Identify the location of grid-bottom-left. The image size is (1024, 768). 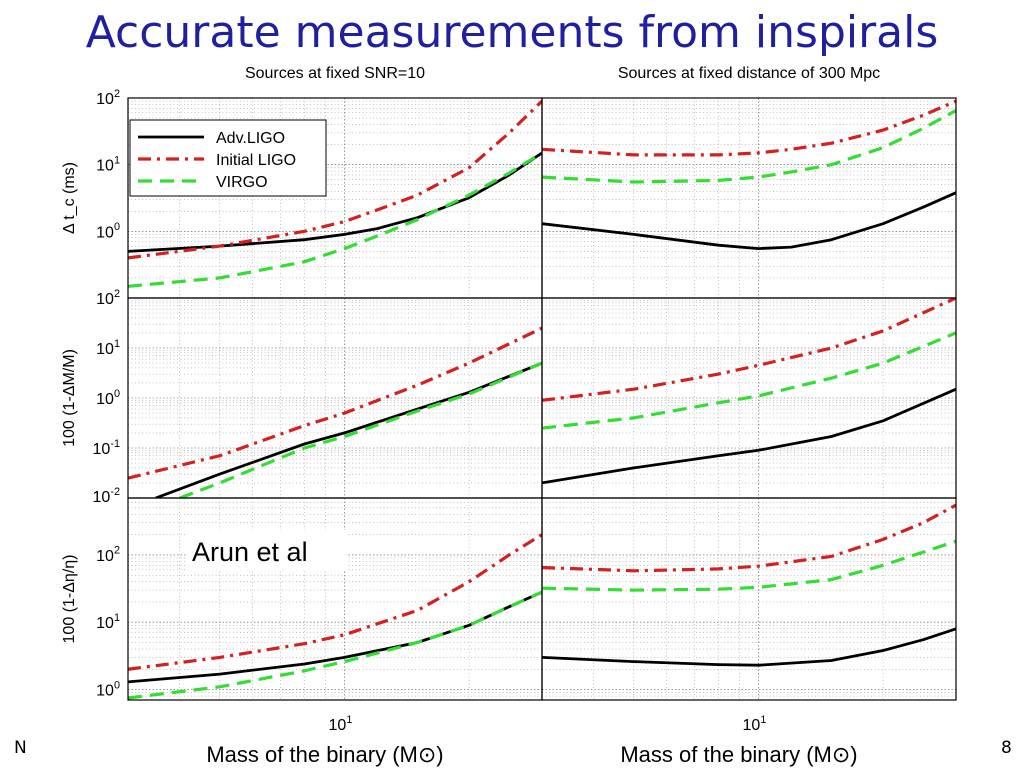
(335, 599).